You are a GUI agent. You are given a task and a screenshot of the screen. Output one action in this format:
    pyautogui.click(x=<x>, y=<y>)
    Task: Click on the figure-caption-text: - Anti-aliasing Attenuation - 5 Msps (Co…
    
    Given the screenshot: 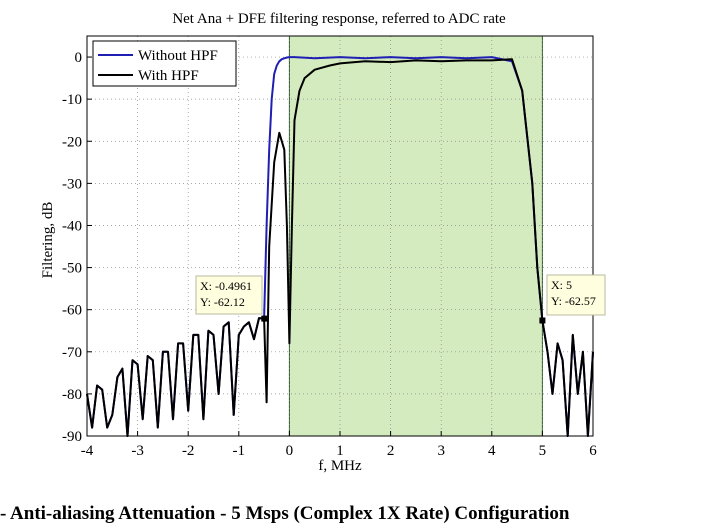 What is the action you would take?
    pyautogui.click(x=285, y=513)
    